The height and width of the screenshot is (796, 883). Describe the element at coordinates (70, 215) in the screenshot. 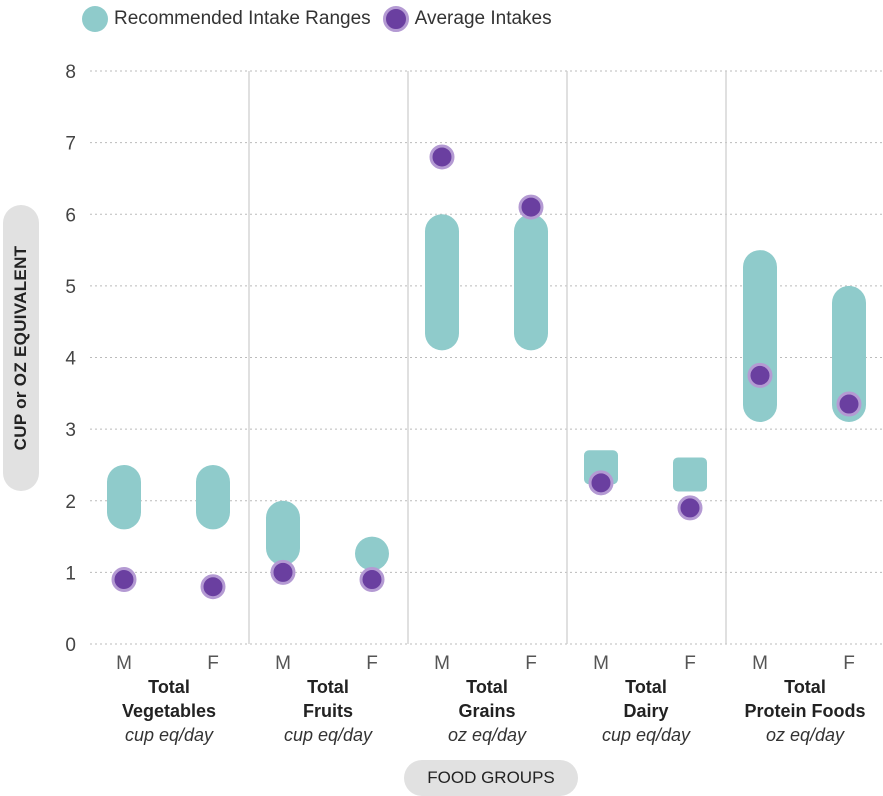

I see `y-tick-label: 6` at that location.